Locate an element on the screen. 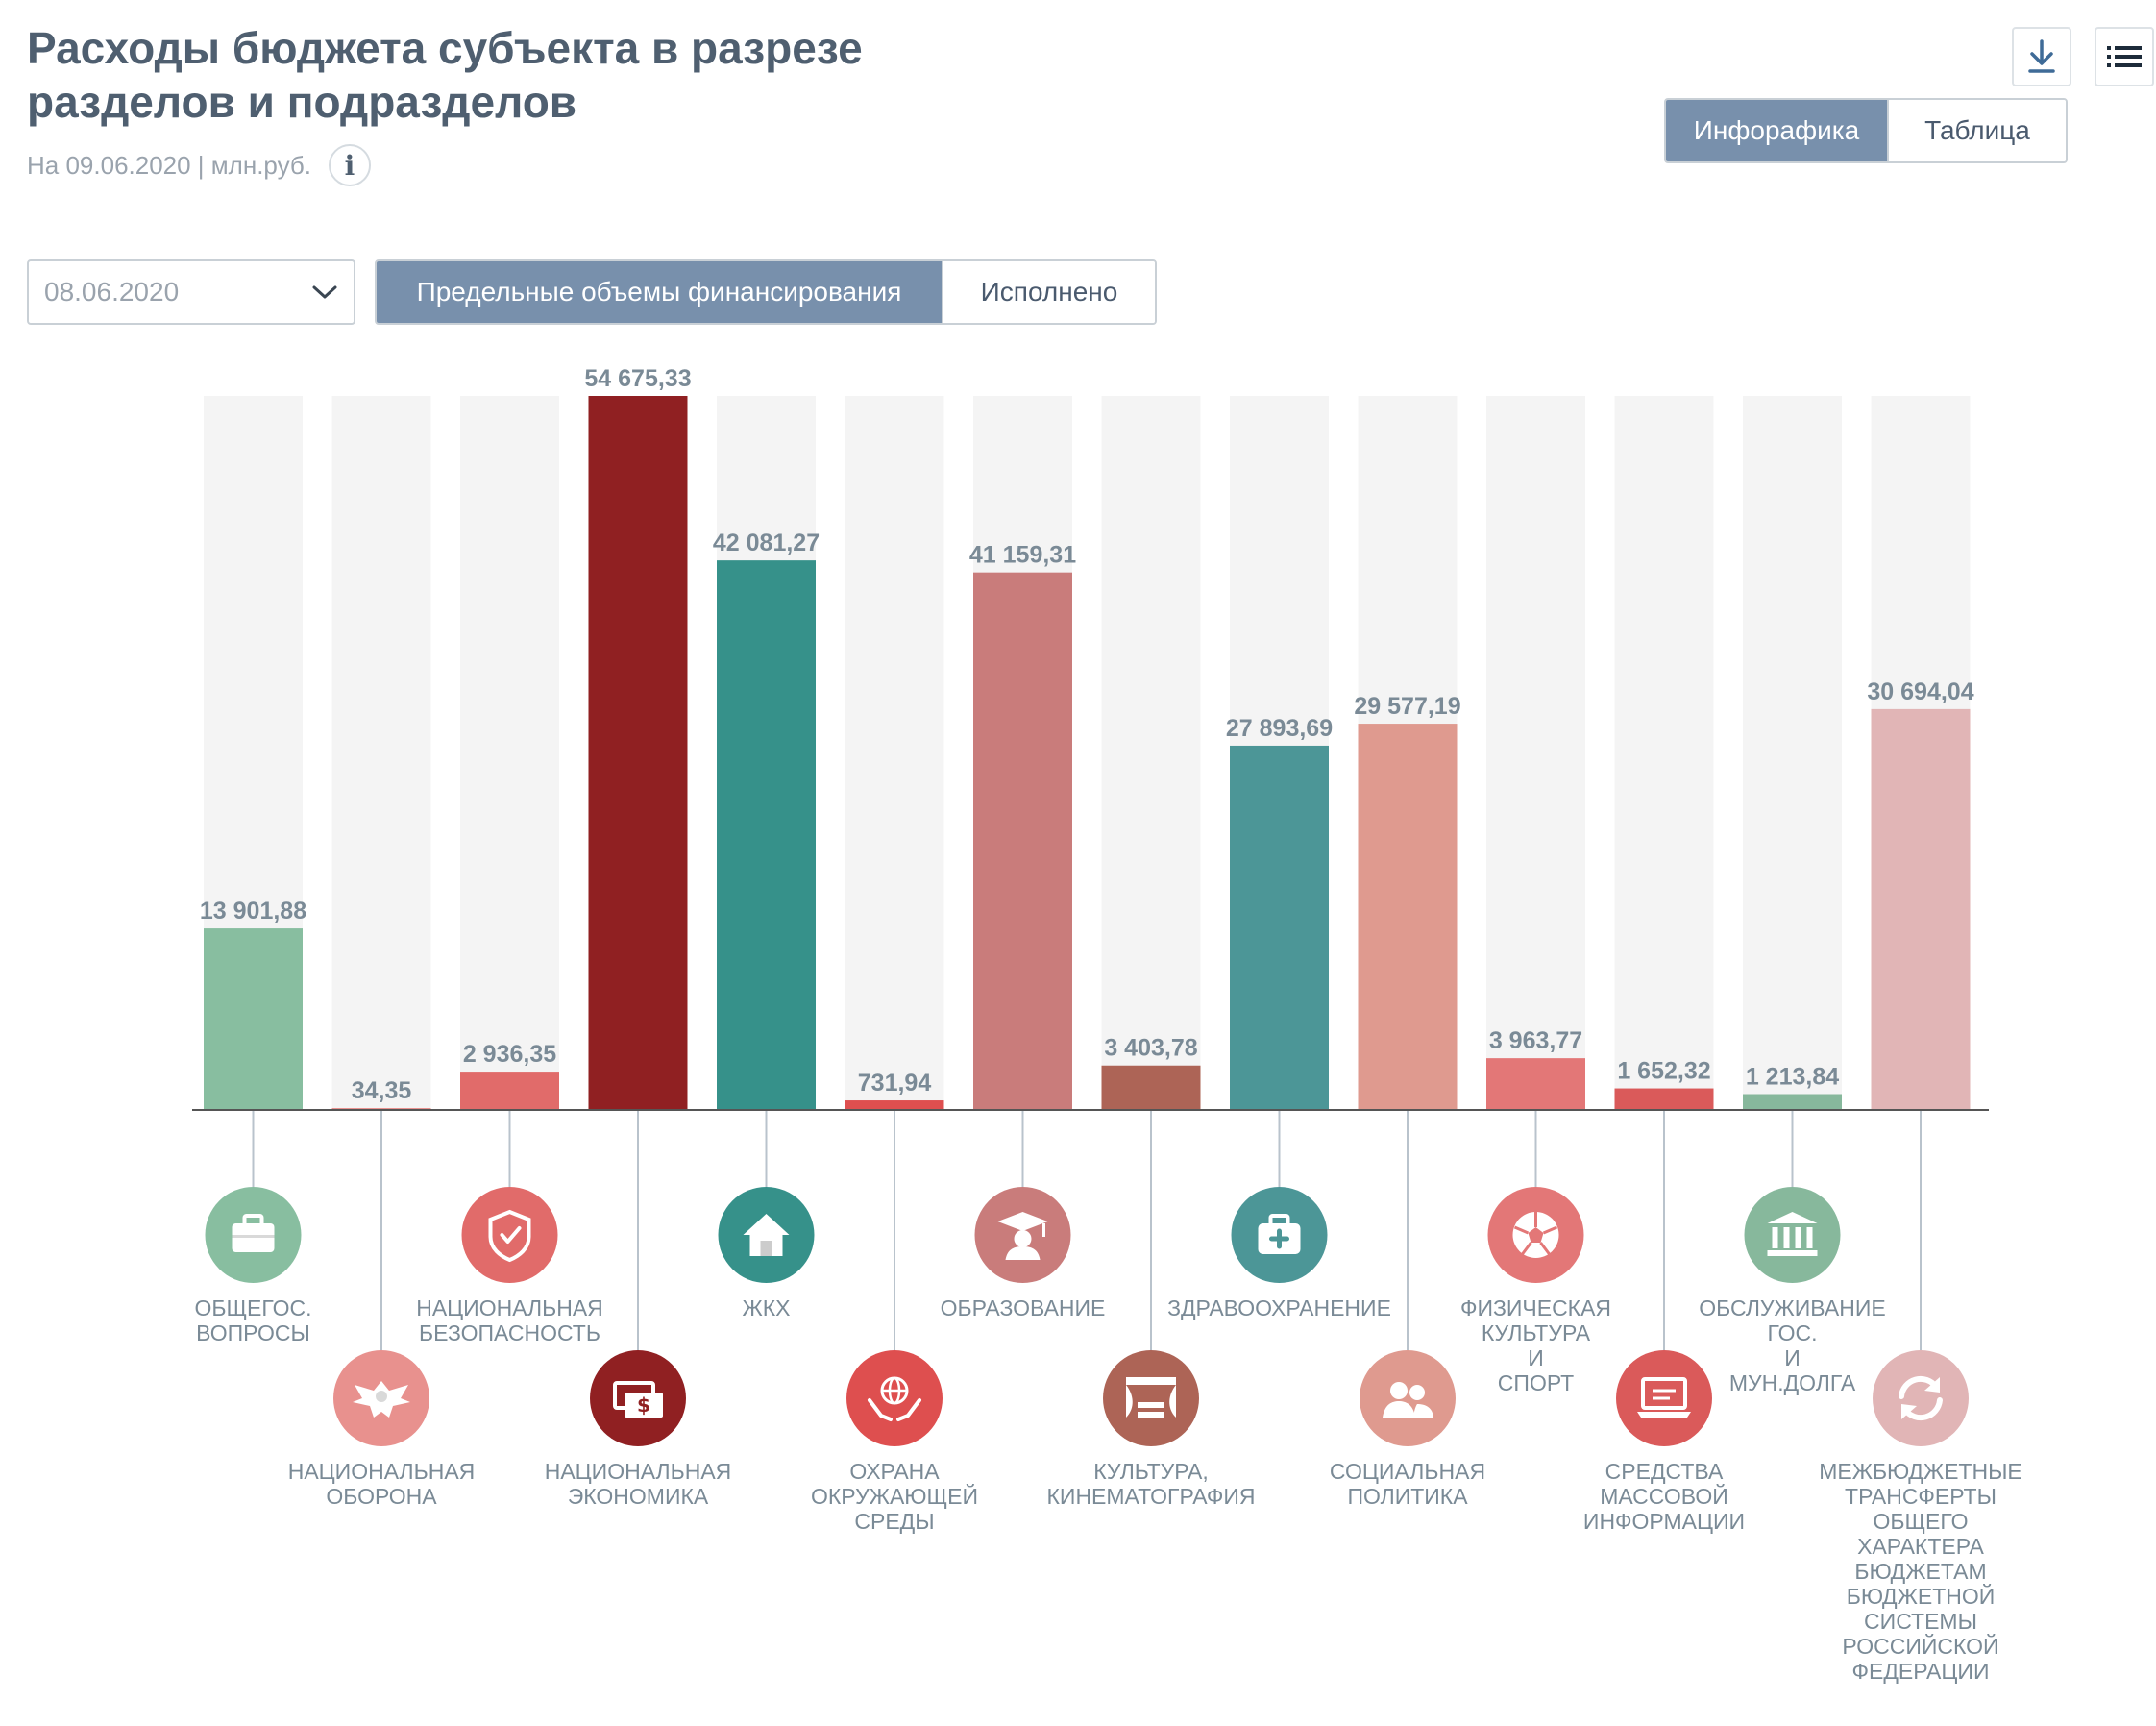 This screenshot has height=1726, width=2156. category-label: ОХРАНА ОКРУЖАЮЩЕЙ СРЕДЫ is located at coordinates (894, 1497).